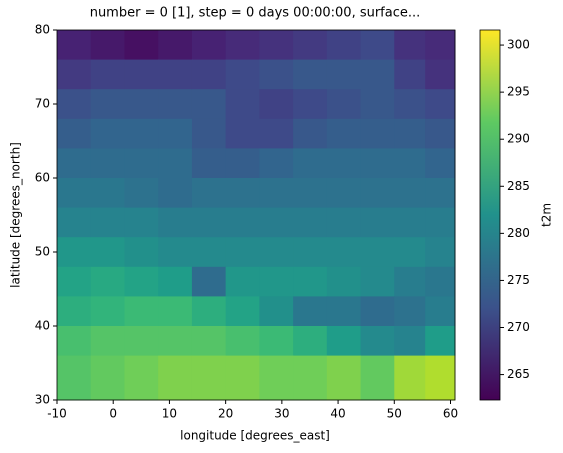  I want to click on y-tick-label: 50, so click(42, 252).